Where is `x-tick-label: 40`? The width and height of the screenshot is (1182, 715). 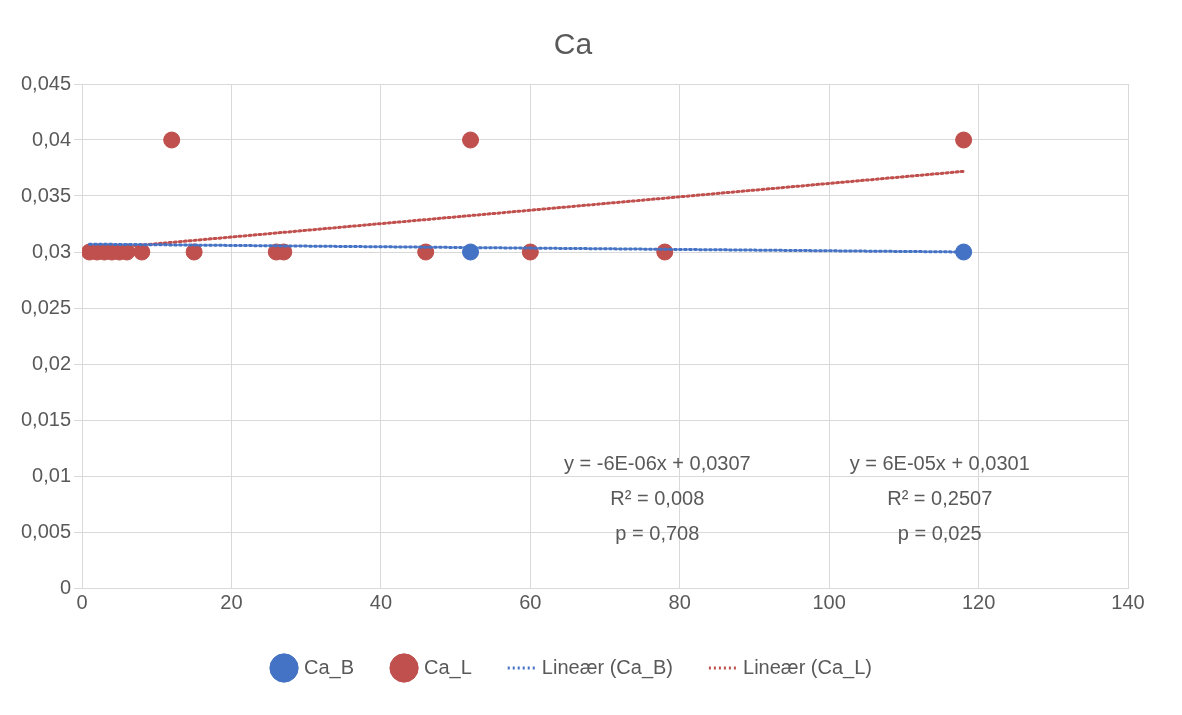
x-tick-label: 40 is located at coordinates (381, 601).